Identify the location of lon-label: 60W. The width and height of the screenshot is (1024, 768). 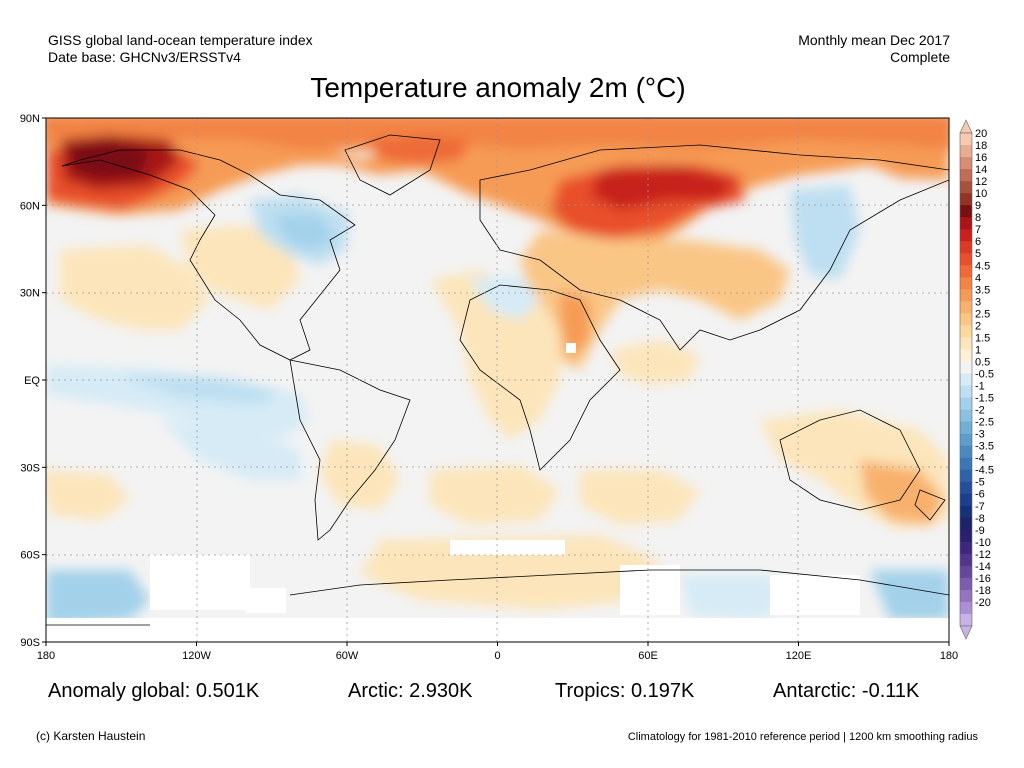
(347, 656).